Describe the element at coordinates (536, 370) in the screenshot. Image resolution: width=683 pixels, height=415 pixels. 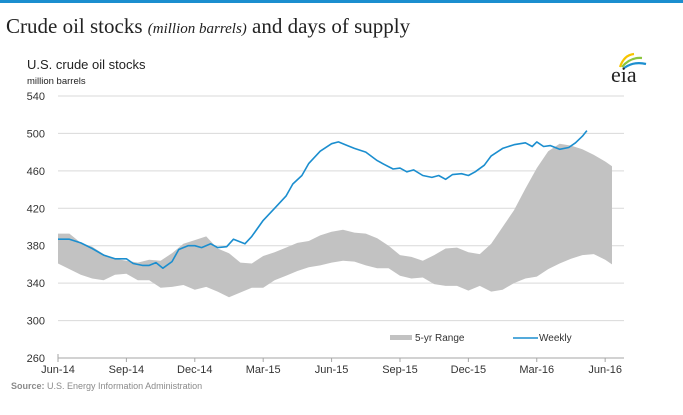
I see `x-tick-label: Mar-16` at that location.